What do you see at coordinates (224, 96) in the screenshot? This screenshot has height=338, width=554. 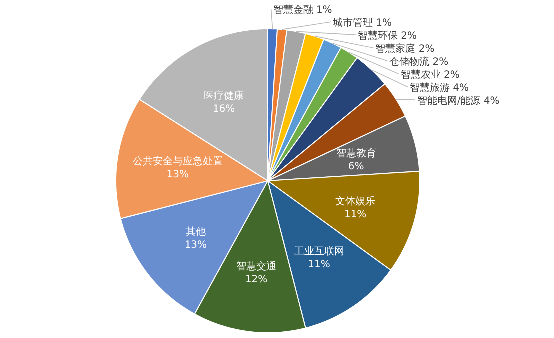 I see `slice-label: 医疗健康` at bounding box center [224, 96].